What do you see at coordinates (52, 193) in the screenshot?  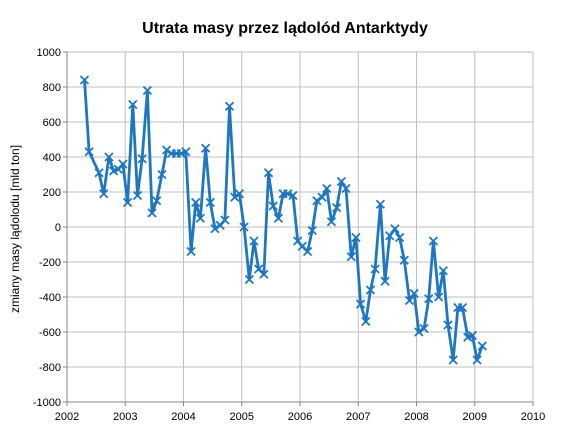 I see `y-tick-label: 200` at bounding box center [52, 193].